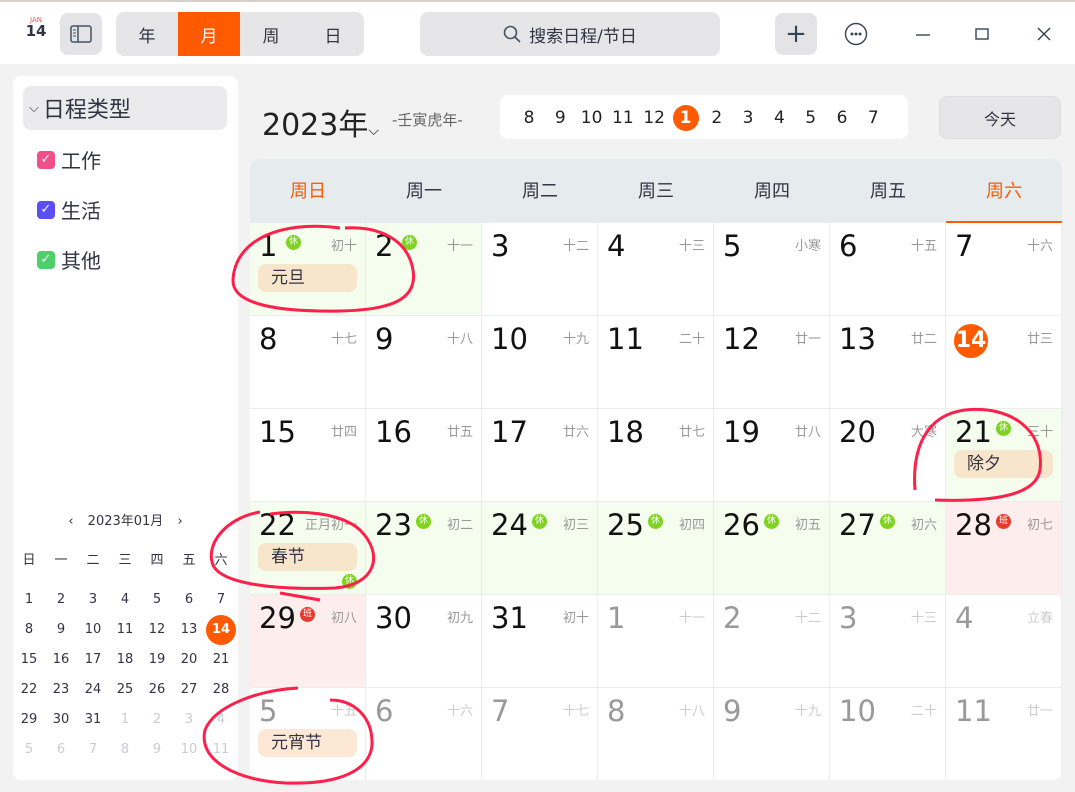 The height and width of the screenshot is (792, 1075). I want to click on day-cell: 26 初五休, so click(772, 548).